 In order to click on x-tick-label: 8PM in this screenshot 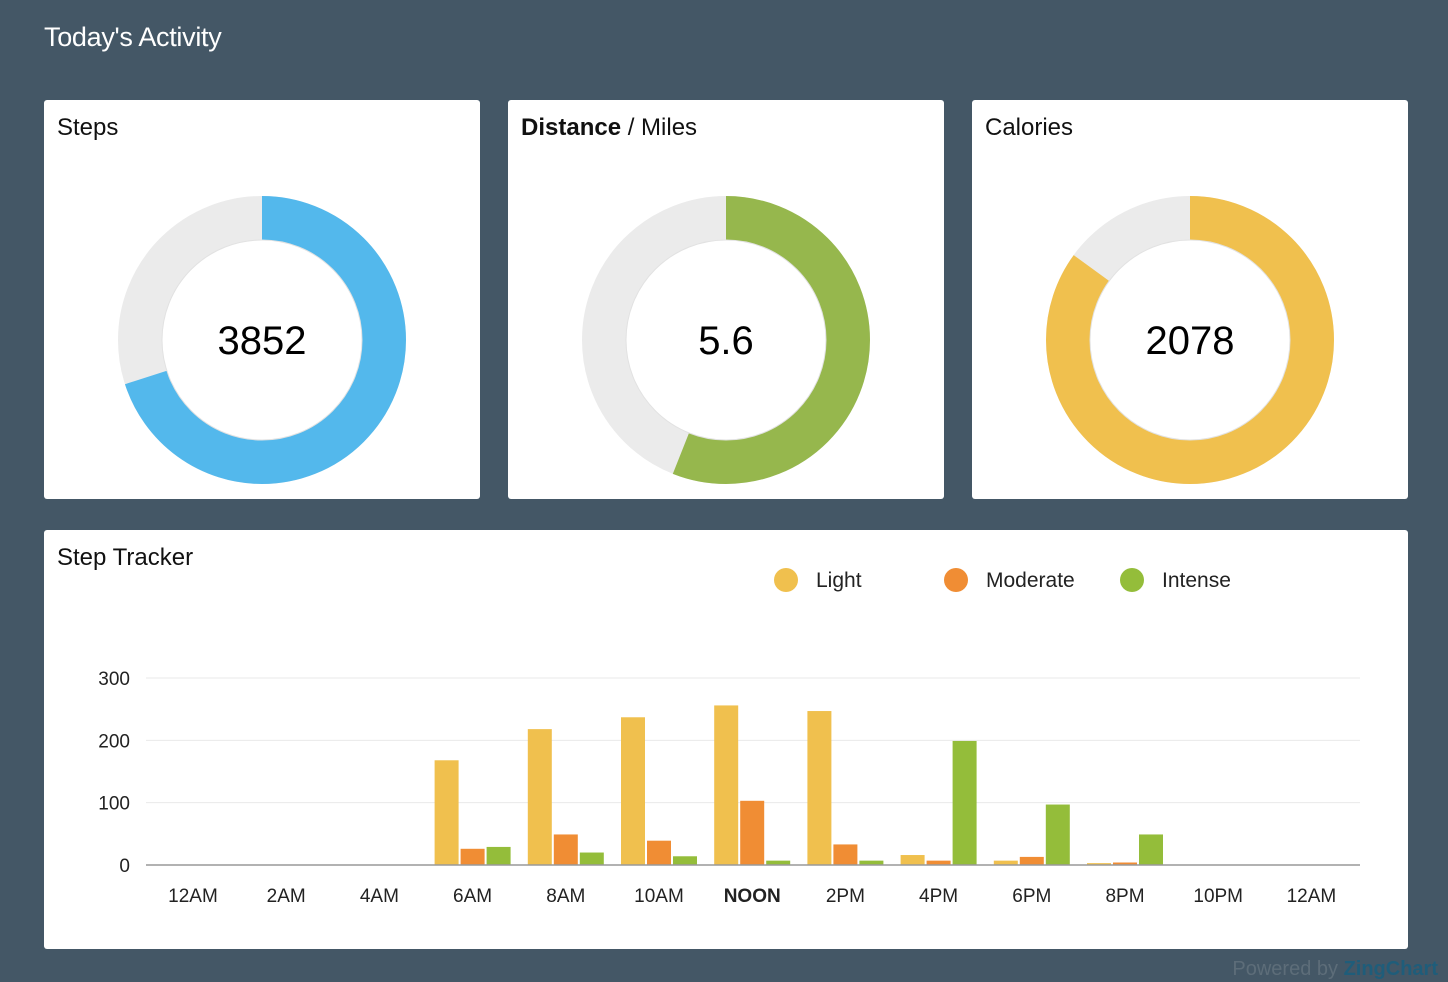, I will do `click(1124, 896)`.